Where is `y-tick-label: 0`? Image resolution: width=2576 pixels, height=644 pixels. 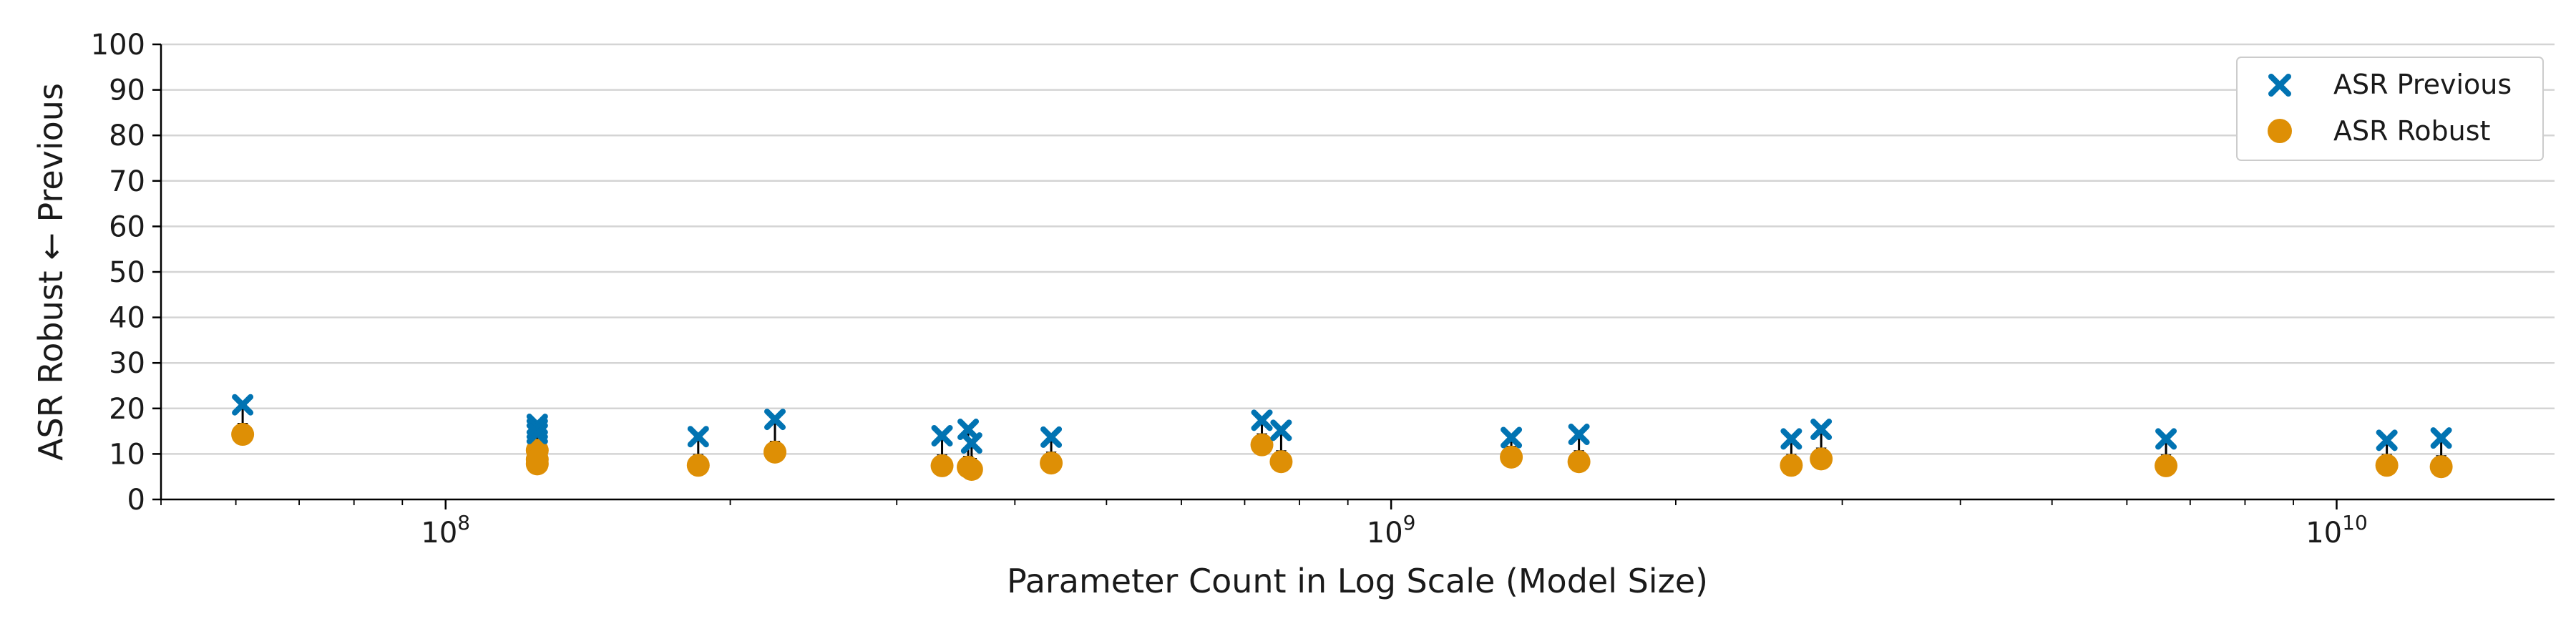 y-tick-label: 0 is located at coordinates (136, 500).